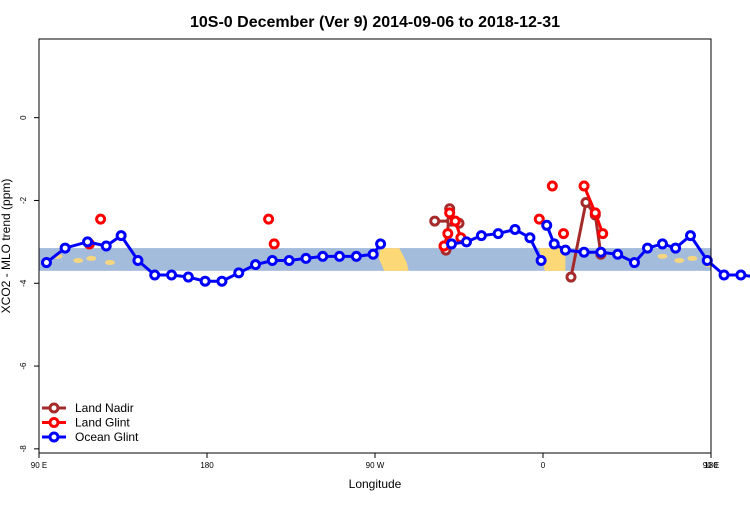  What do you see at coordinates (107, 437) in the screenshot?
I see `legend-label-ocean-glint: Ocean Glint` at bounding box center [107, 437].